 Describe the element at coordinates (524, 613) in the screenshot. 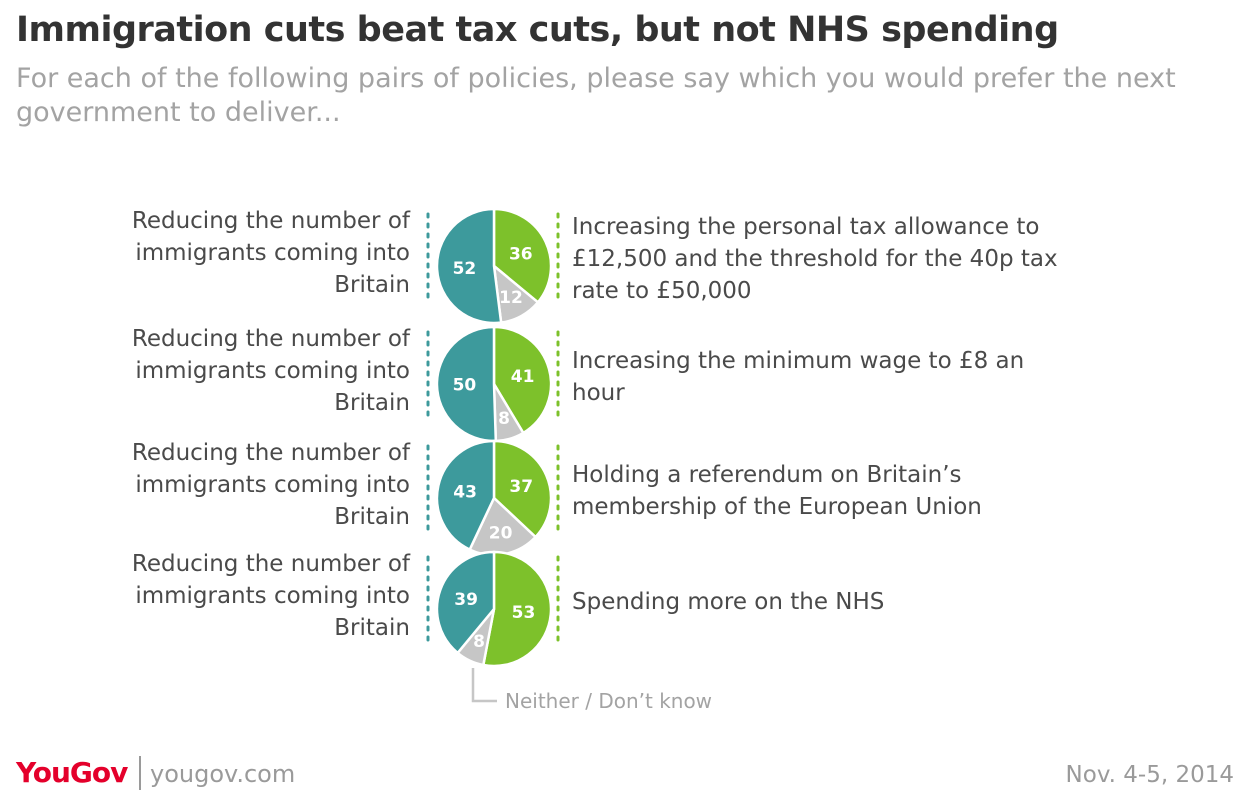

I see `slice-value-alternative: 53` at that location.